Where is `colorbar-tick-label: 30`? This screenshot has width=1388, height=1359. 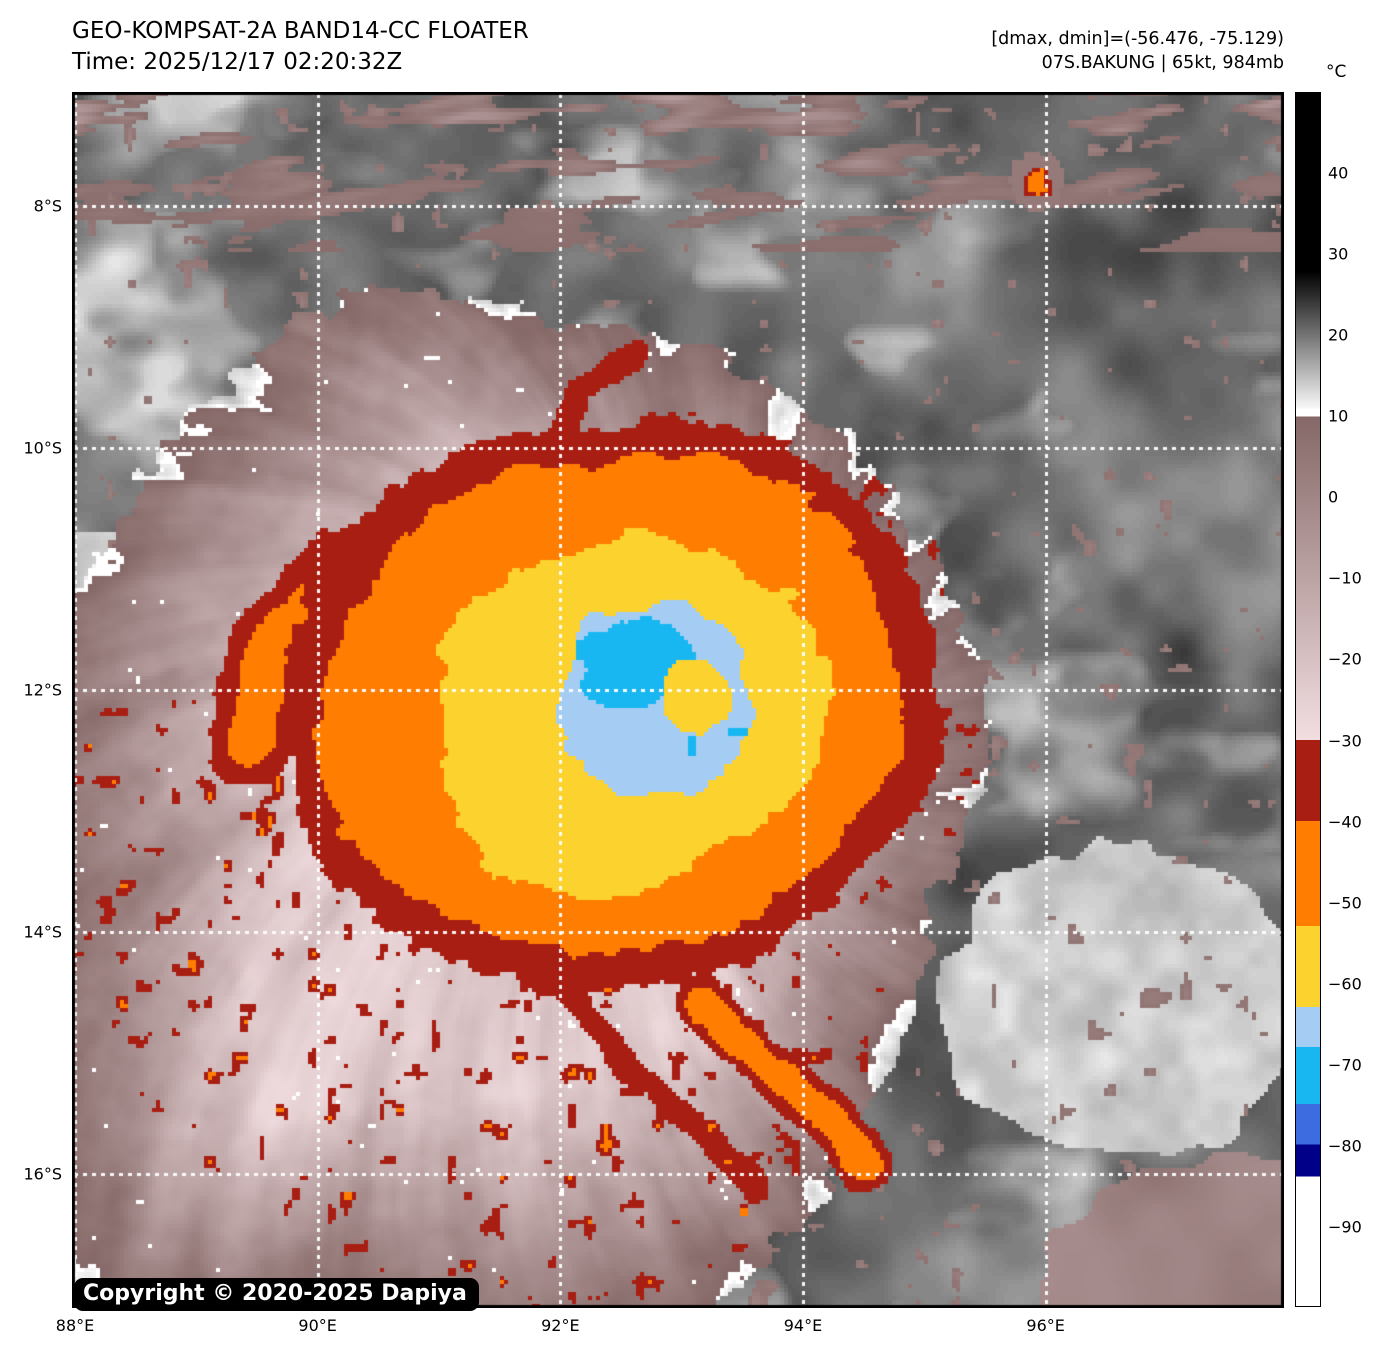 colorbar-tick-label: 30 is located at coordinates (1338, 254).